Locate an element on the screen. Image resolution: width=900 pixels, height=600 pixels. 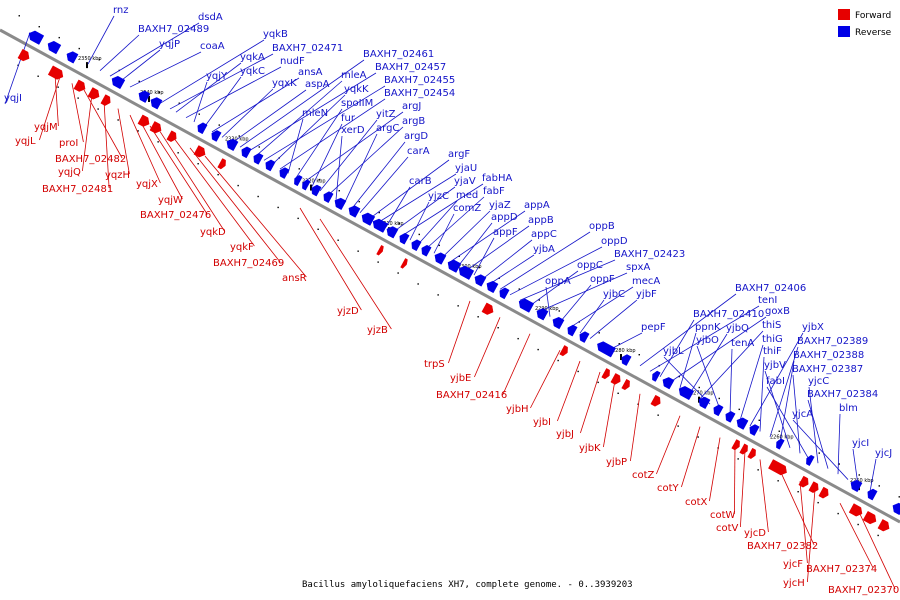
gene-label-yqjm: yqjM is located at coordinates (46, 127).